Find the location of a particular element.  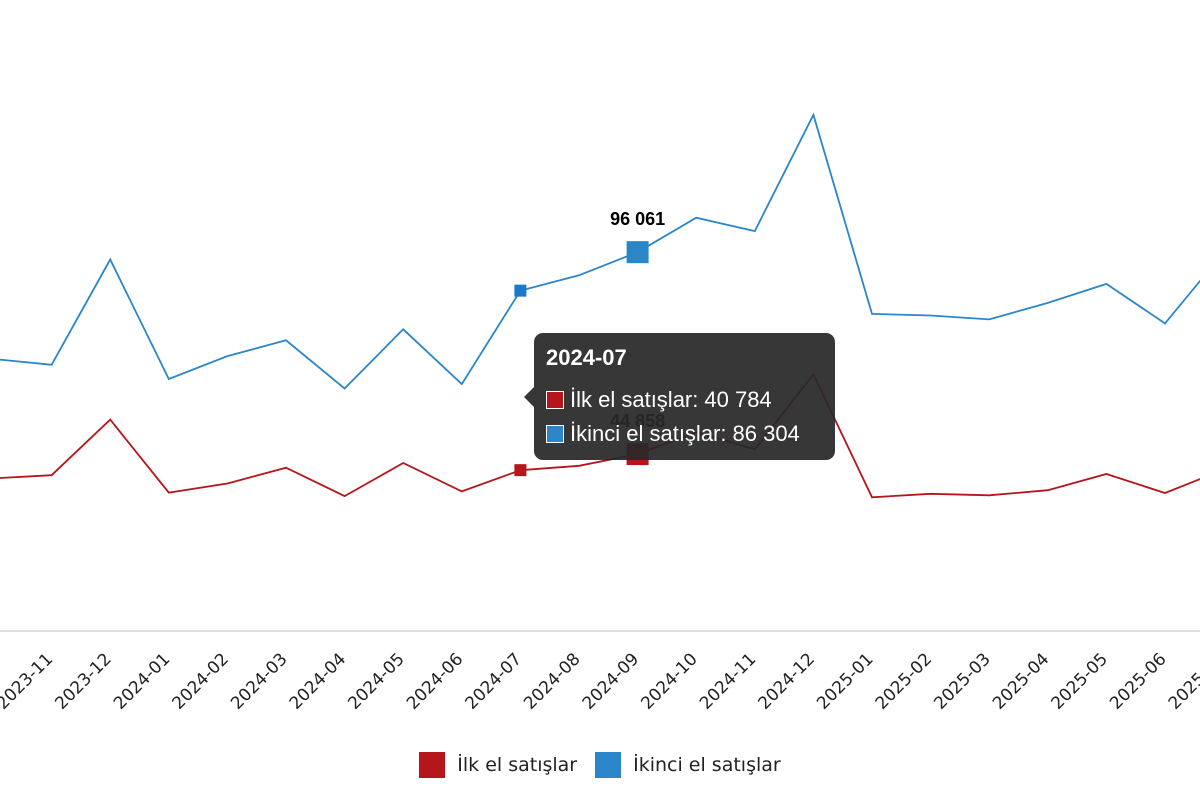

hover-marker-ilk-el is located at coordinates (520, 470).